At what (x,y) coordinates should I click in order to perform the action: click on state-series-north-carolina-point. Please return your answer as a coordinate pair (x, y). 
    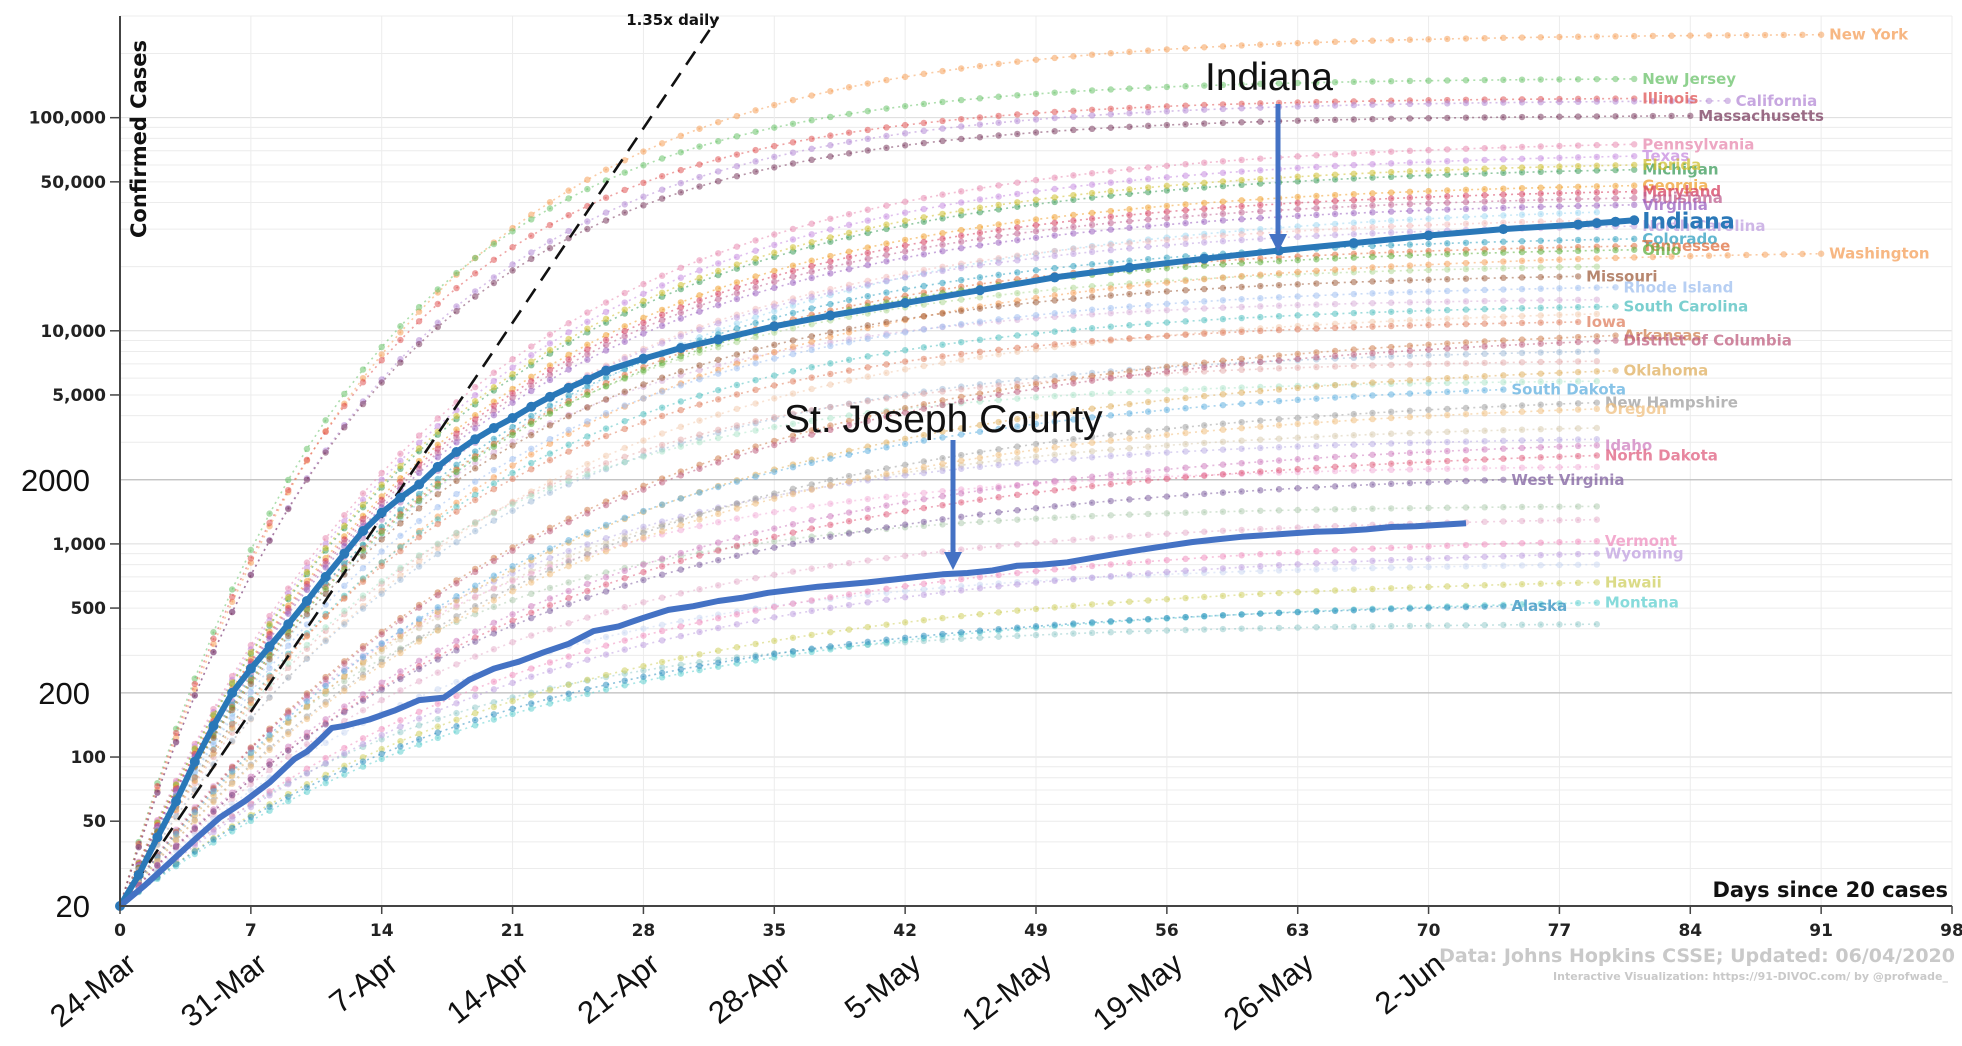
    Looking at the image, I should click on (998, 262).